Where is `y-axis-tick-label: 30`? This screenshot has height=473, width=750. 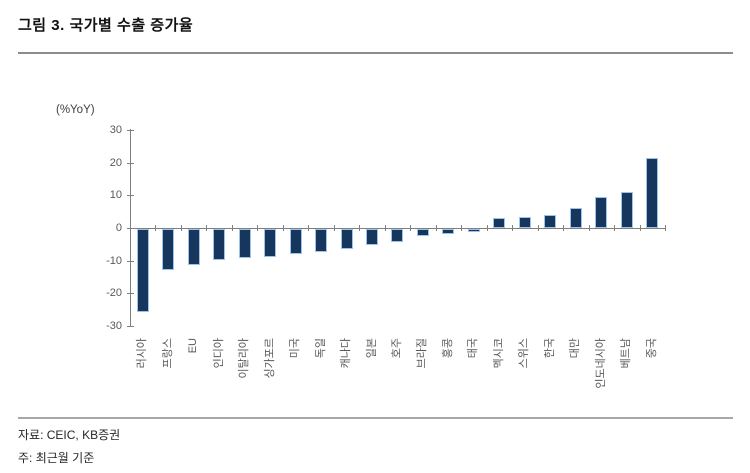
y-axis-tick-label: 30 is located at coordinates (115, 129).